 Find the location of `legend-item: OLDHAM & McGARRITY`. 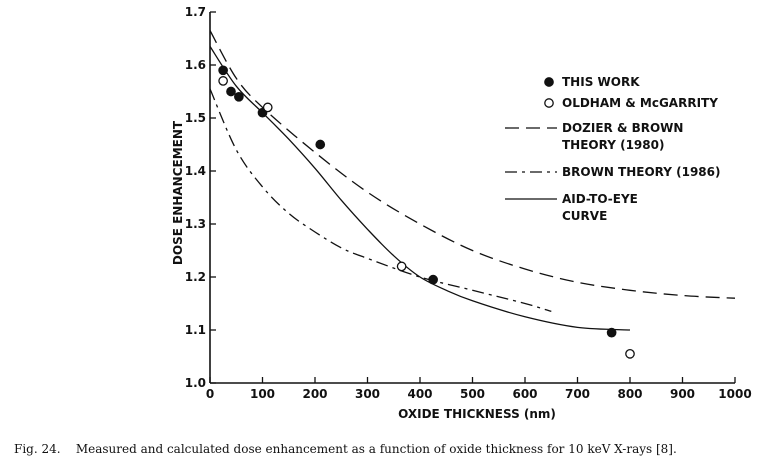

legend-item: OLDHAM & McGARRITY is located at coordinates (631, 103).